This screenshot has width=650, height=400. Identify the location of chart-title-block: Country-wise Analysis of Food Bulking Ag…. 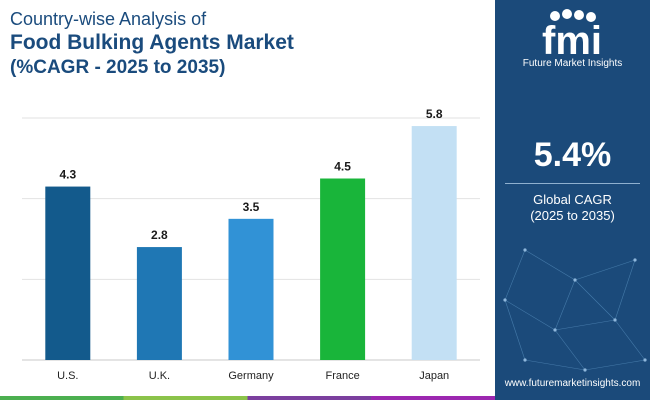
(152, 44).